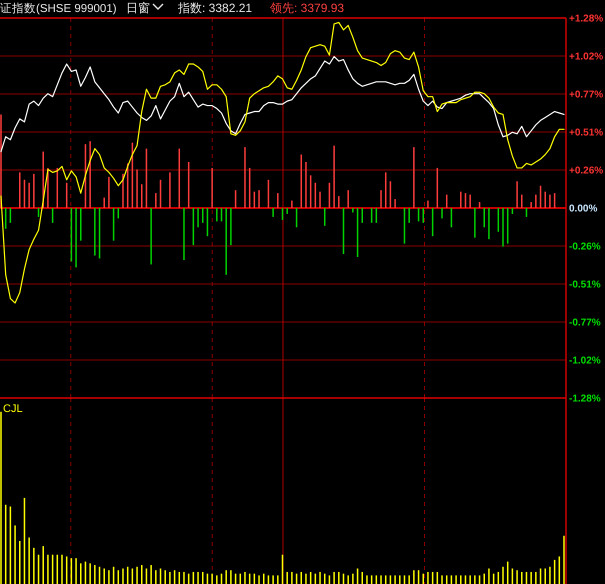 The width and height of the screenshot is (605, 584). I want to click on text: 日窗, so click(138, 8).